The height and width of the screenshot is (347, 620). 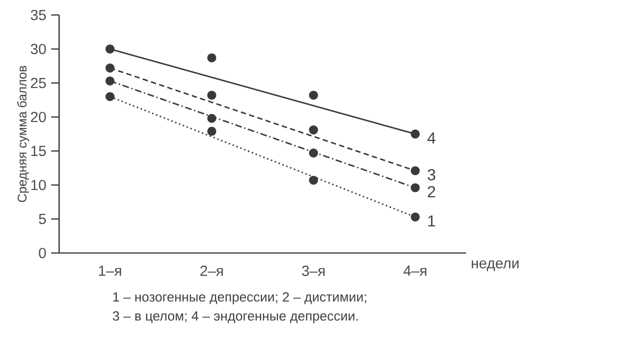 What do you see at coordinates (211, 271) in the screenshot?
I see `x-tick-label: 2–я` at bounding box center [211, 271].